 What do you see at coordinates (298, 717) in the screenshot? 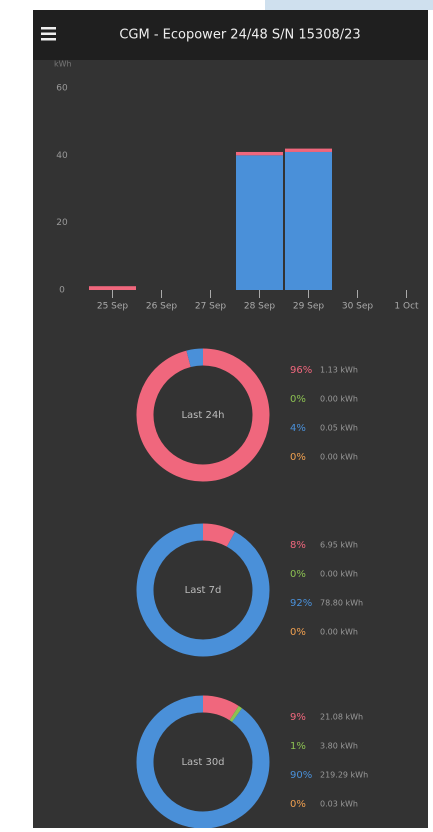
I see `percent-label: 9%` at bounding box center [298, 717].